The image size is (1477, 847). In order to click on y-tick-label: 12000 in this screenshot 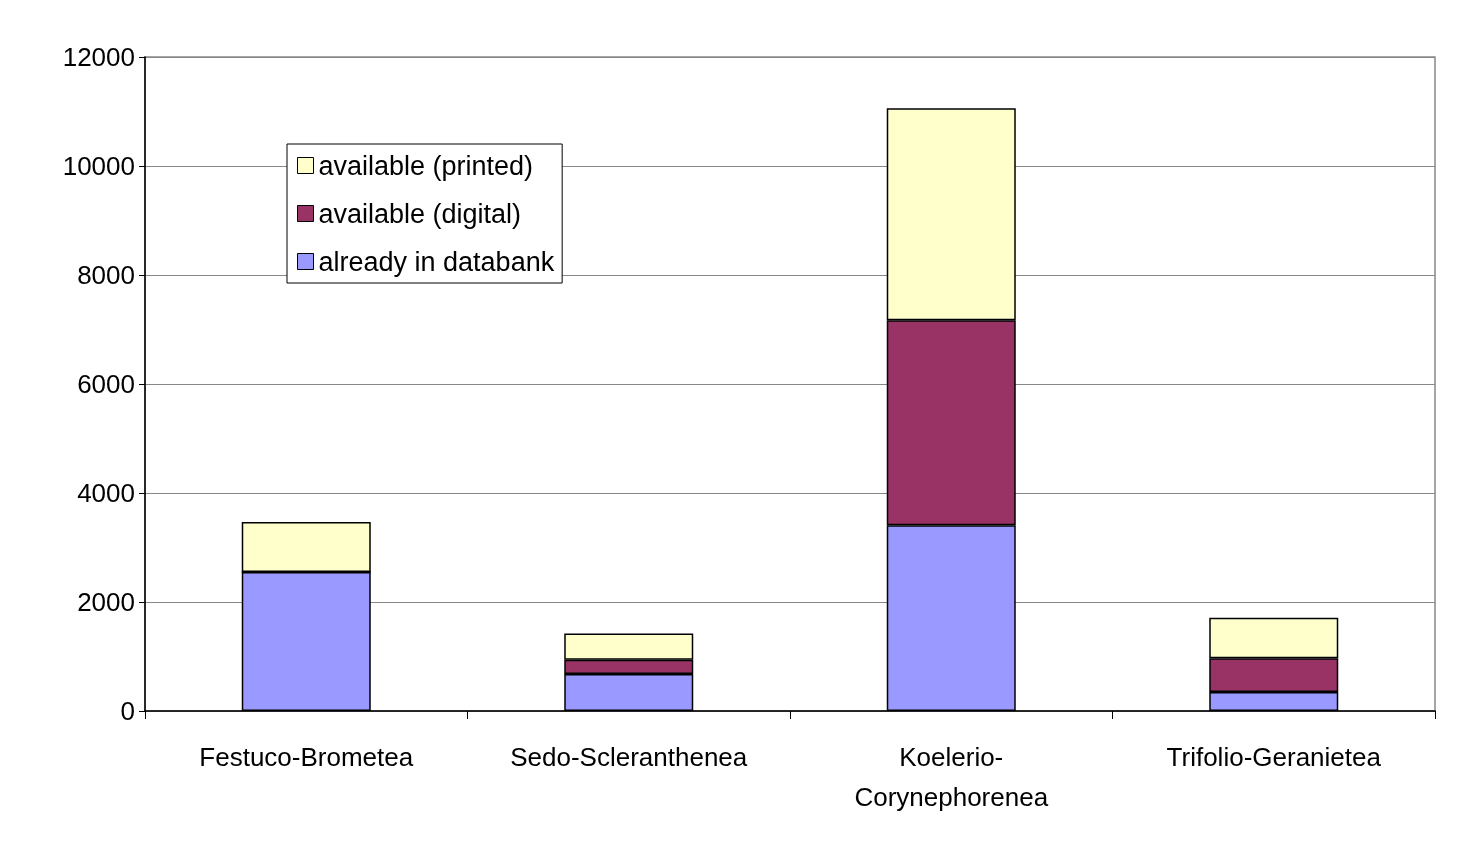, I will do `click(98, 57)`.